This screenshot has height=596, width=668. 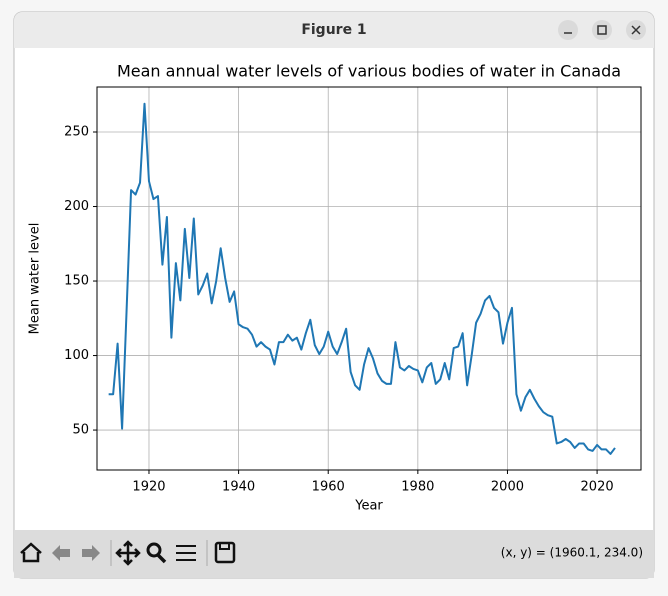 What do you see at coordinates (76, 355) in the screenshot?
I see `y-tick-label: 100` at bounding box center [76, 355].